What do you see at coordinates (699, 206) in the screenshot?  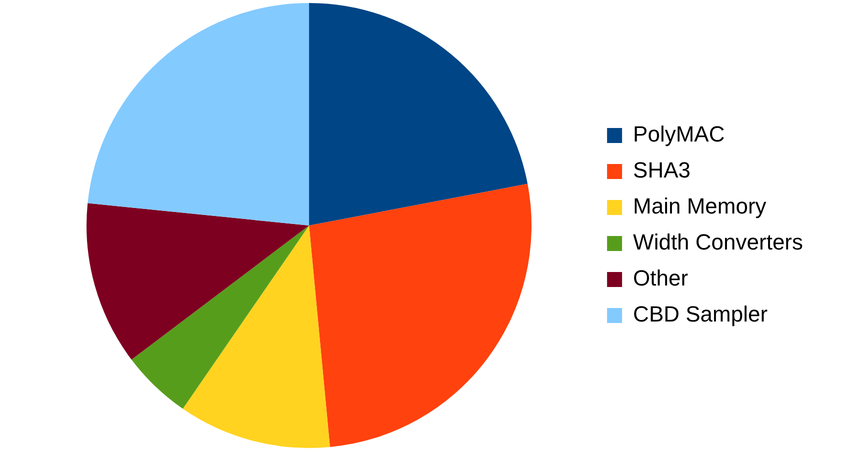 I see `legend-label: Main Memory` at bounding box center [699, 206].